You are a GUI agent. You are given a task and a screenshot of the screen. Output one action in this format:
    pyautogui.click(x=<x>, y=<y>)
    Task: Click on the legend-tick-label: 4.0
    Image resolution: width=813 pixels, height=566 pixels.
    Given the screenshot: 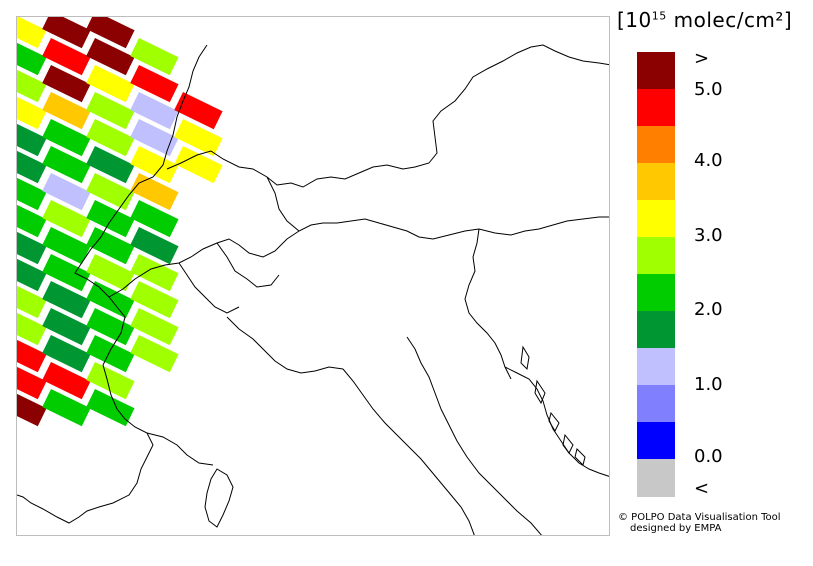 What is the action you would take?
    pyautogui.click(x=708, y=160)
    